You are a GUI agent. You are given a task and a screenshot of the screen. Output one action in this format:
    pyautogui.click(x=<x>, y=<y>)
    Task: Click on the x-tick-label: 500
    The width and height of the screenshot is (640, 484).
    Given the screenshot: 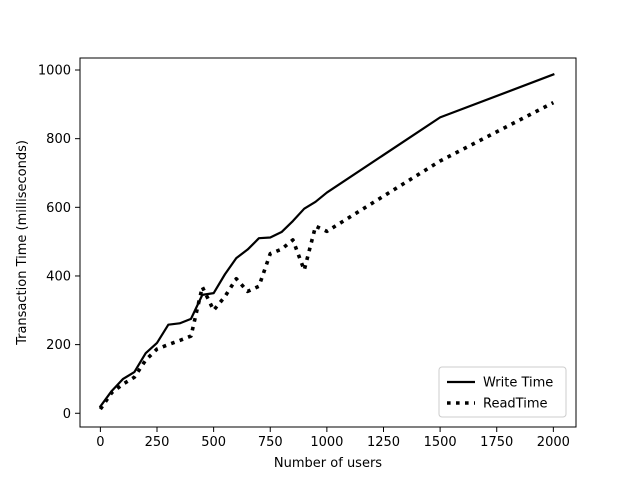 What is the action you would take?
    pyautogui.click(x=213, y=442)
    